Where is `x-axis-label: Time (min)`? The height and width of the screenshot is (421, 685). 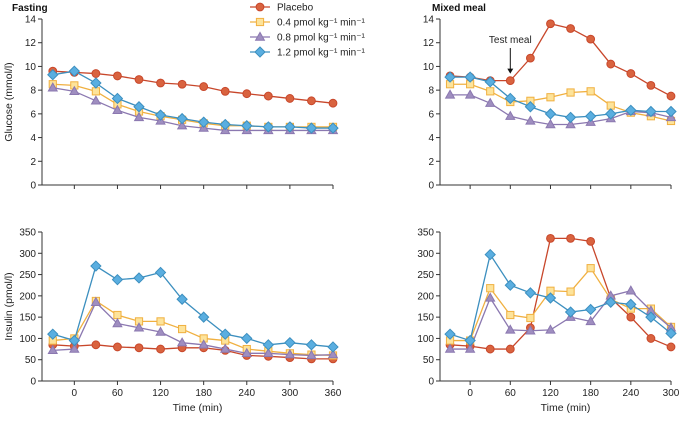
x-axis-label: Time (min) is located at coordinates (198, 408).